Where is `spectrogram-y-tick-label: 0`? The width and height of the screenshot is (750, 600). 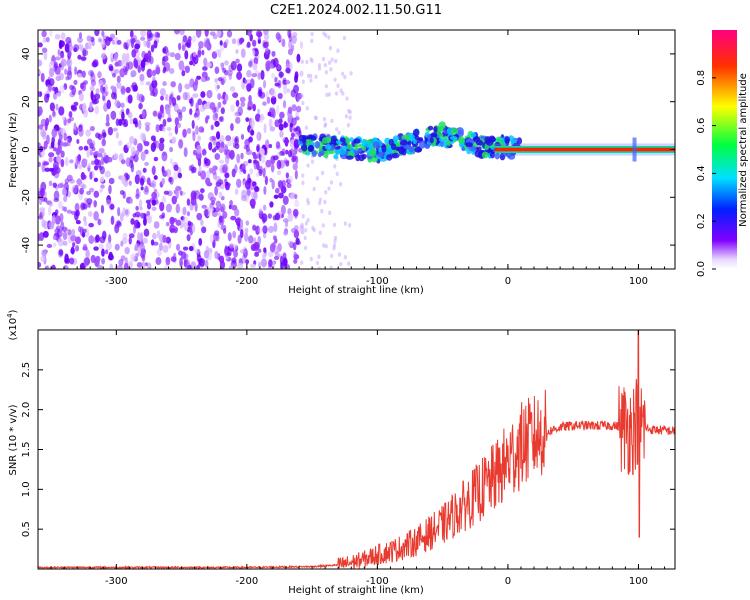 spectrogram-y-tick-label: 0 is located at coordinates (26, 149).